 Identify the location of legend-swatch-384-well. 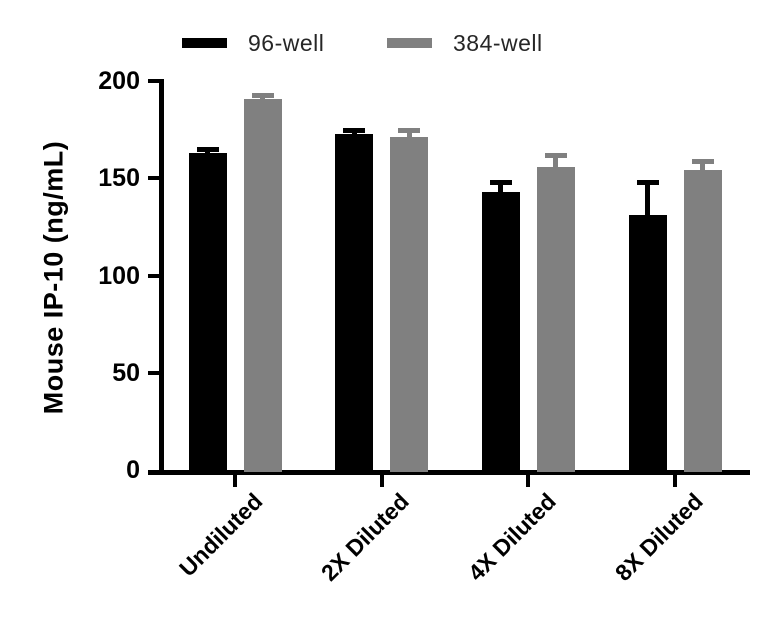
(409, 43).